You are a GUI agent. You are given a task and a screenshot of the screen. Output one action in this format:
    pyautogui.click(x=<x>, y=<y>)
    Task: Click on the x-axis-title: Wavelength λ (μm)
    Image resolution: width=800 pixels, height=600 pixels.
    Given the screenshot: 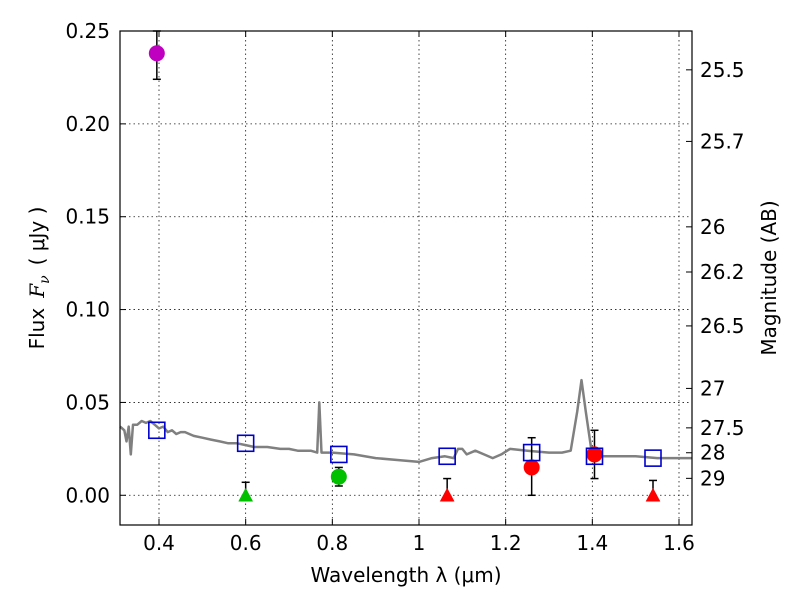 What is the action you would take?
    pyautogui.click(x=405, y=575)
    